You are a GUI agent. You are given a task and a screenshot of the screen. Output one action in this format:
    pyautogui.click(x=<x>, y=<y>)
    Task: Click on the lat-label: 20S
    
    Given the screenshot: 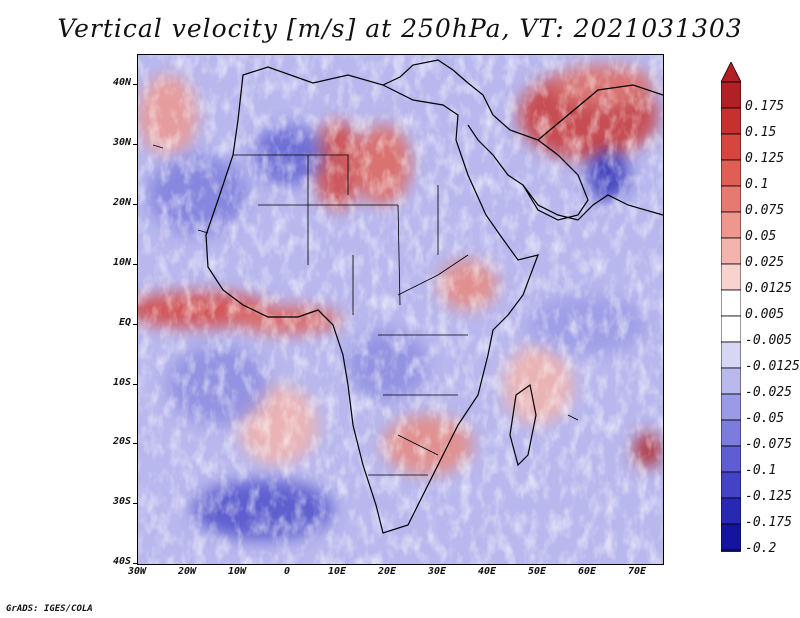 What is the action you would take?
    pyautogui.click(x=121, y=442)
    